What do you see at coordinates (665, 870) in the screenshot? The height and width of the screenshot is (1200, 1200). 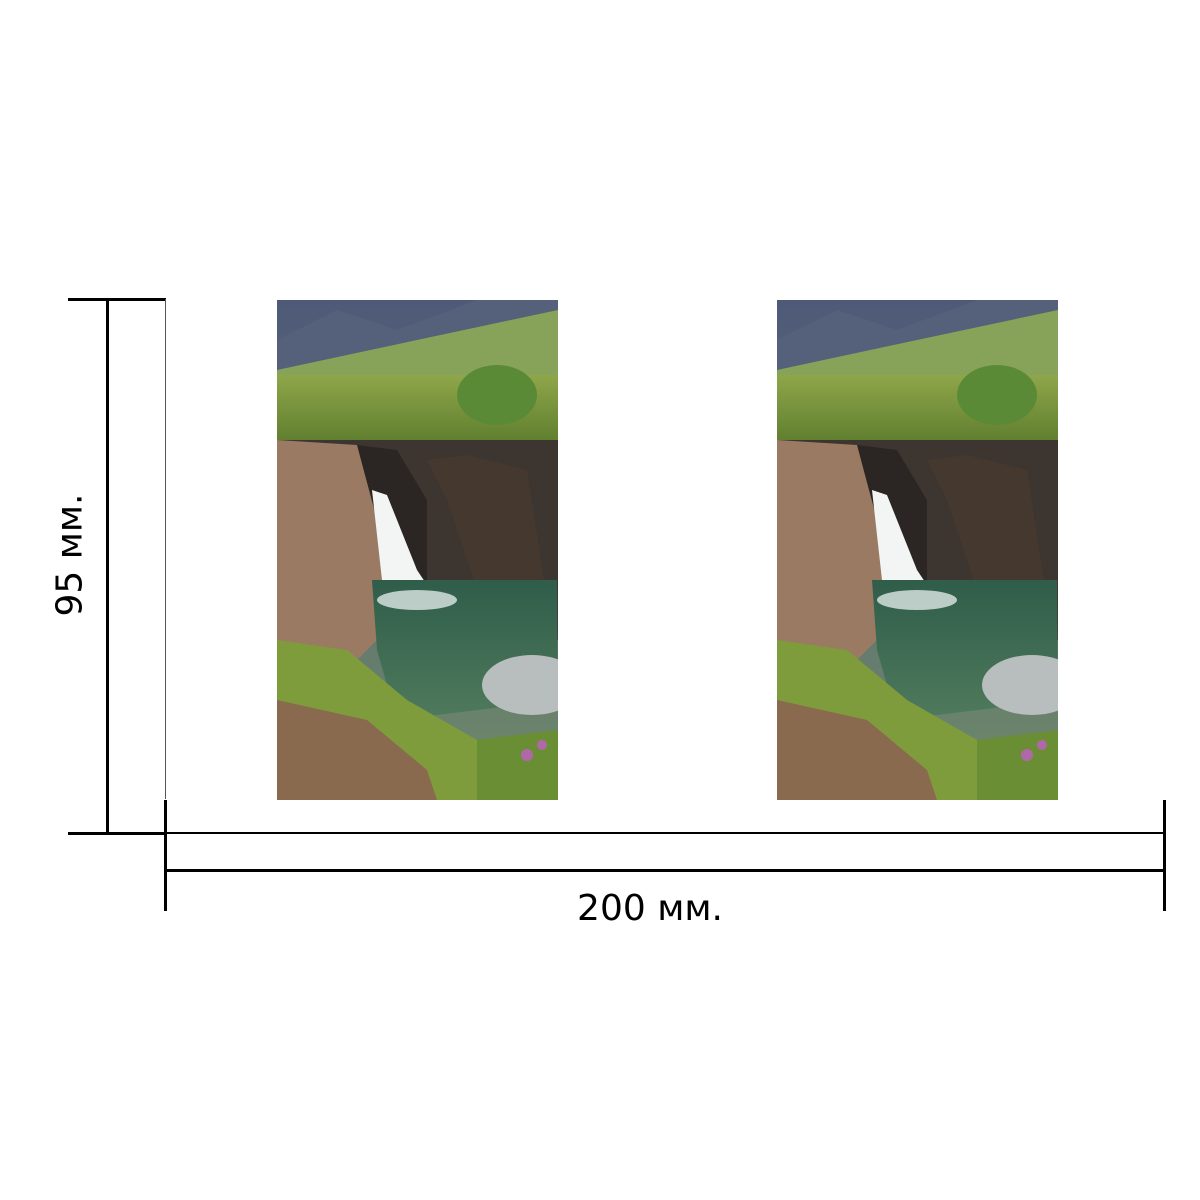 I see `width-dimension-line` at bounding box center [665, 870].